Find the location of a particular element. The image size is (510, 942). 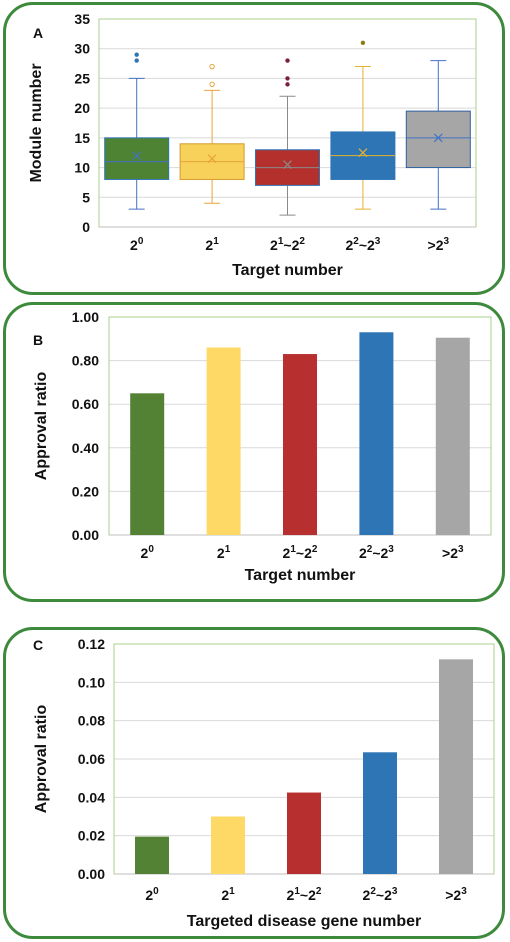

panel-label: B is located at coordinates (38, 340).